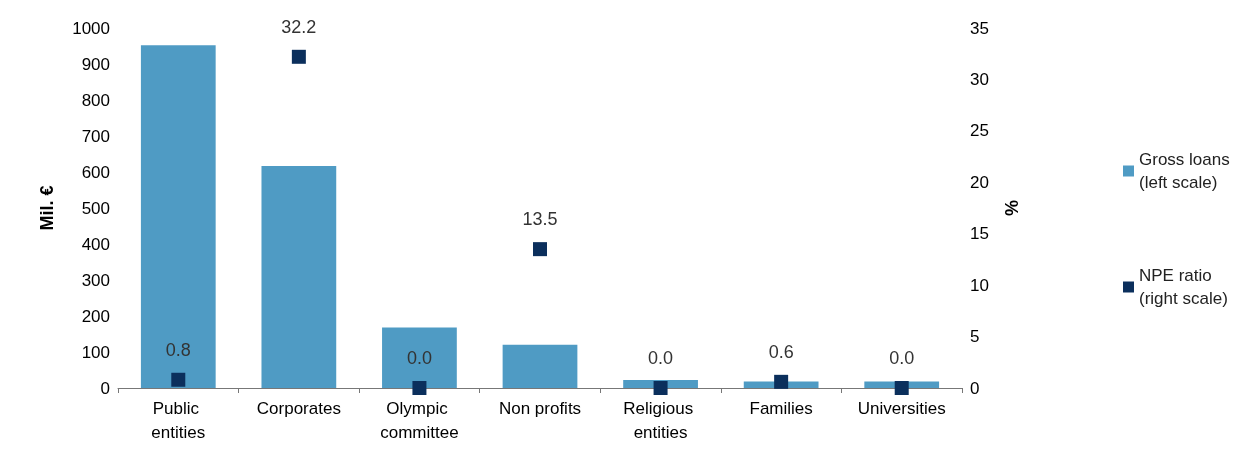  Describe the element at coordinates (781, 408) in the screenshot. I see `x-tick-label: Families` at that location.